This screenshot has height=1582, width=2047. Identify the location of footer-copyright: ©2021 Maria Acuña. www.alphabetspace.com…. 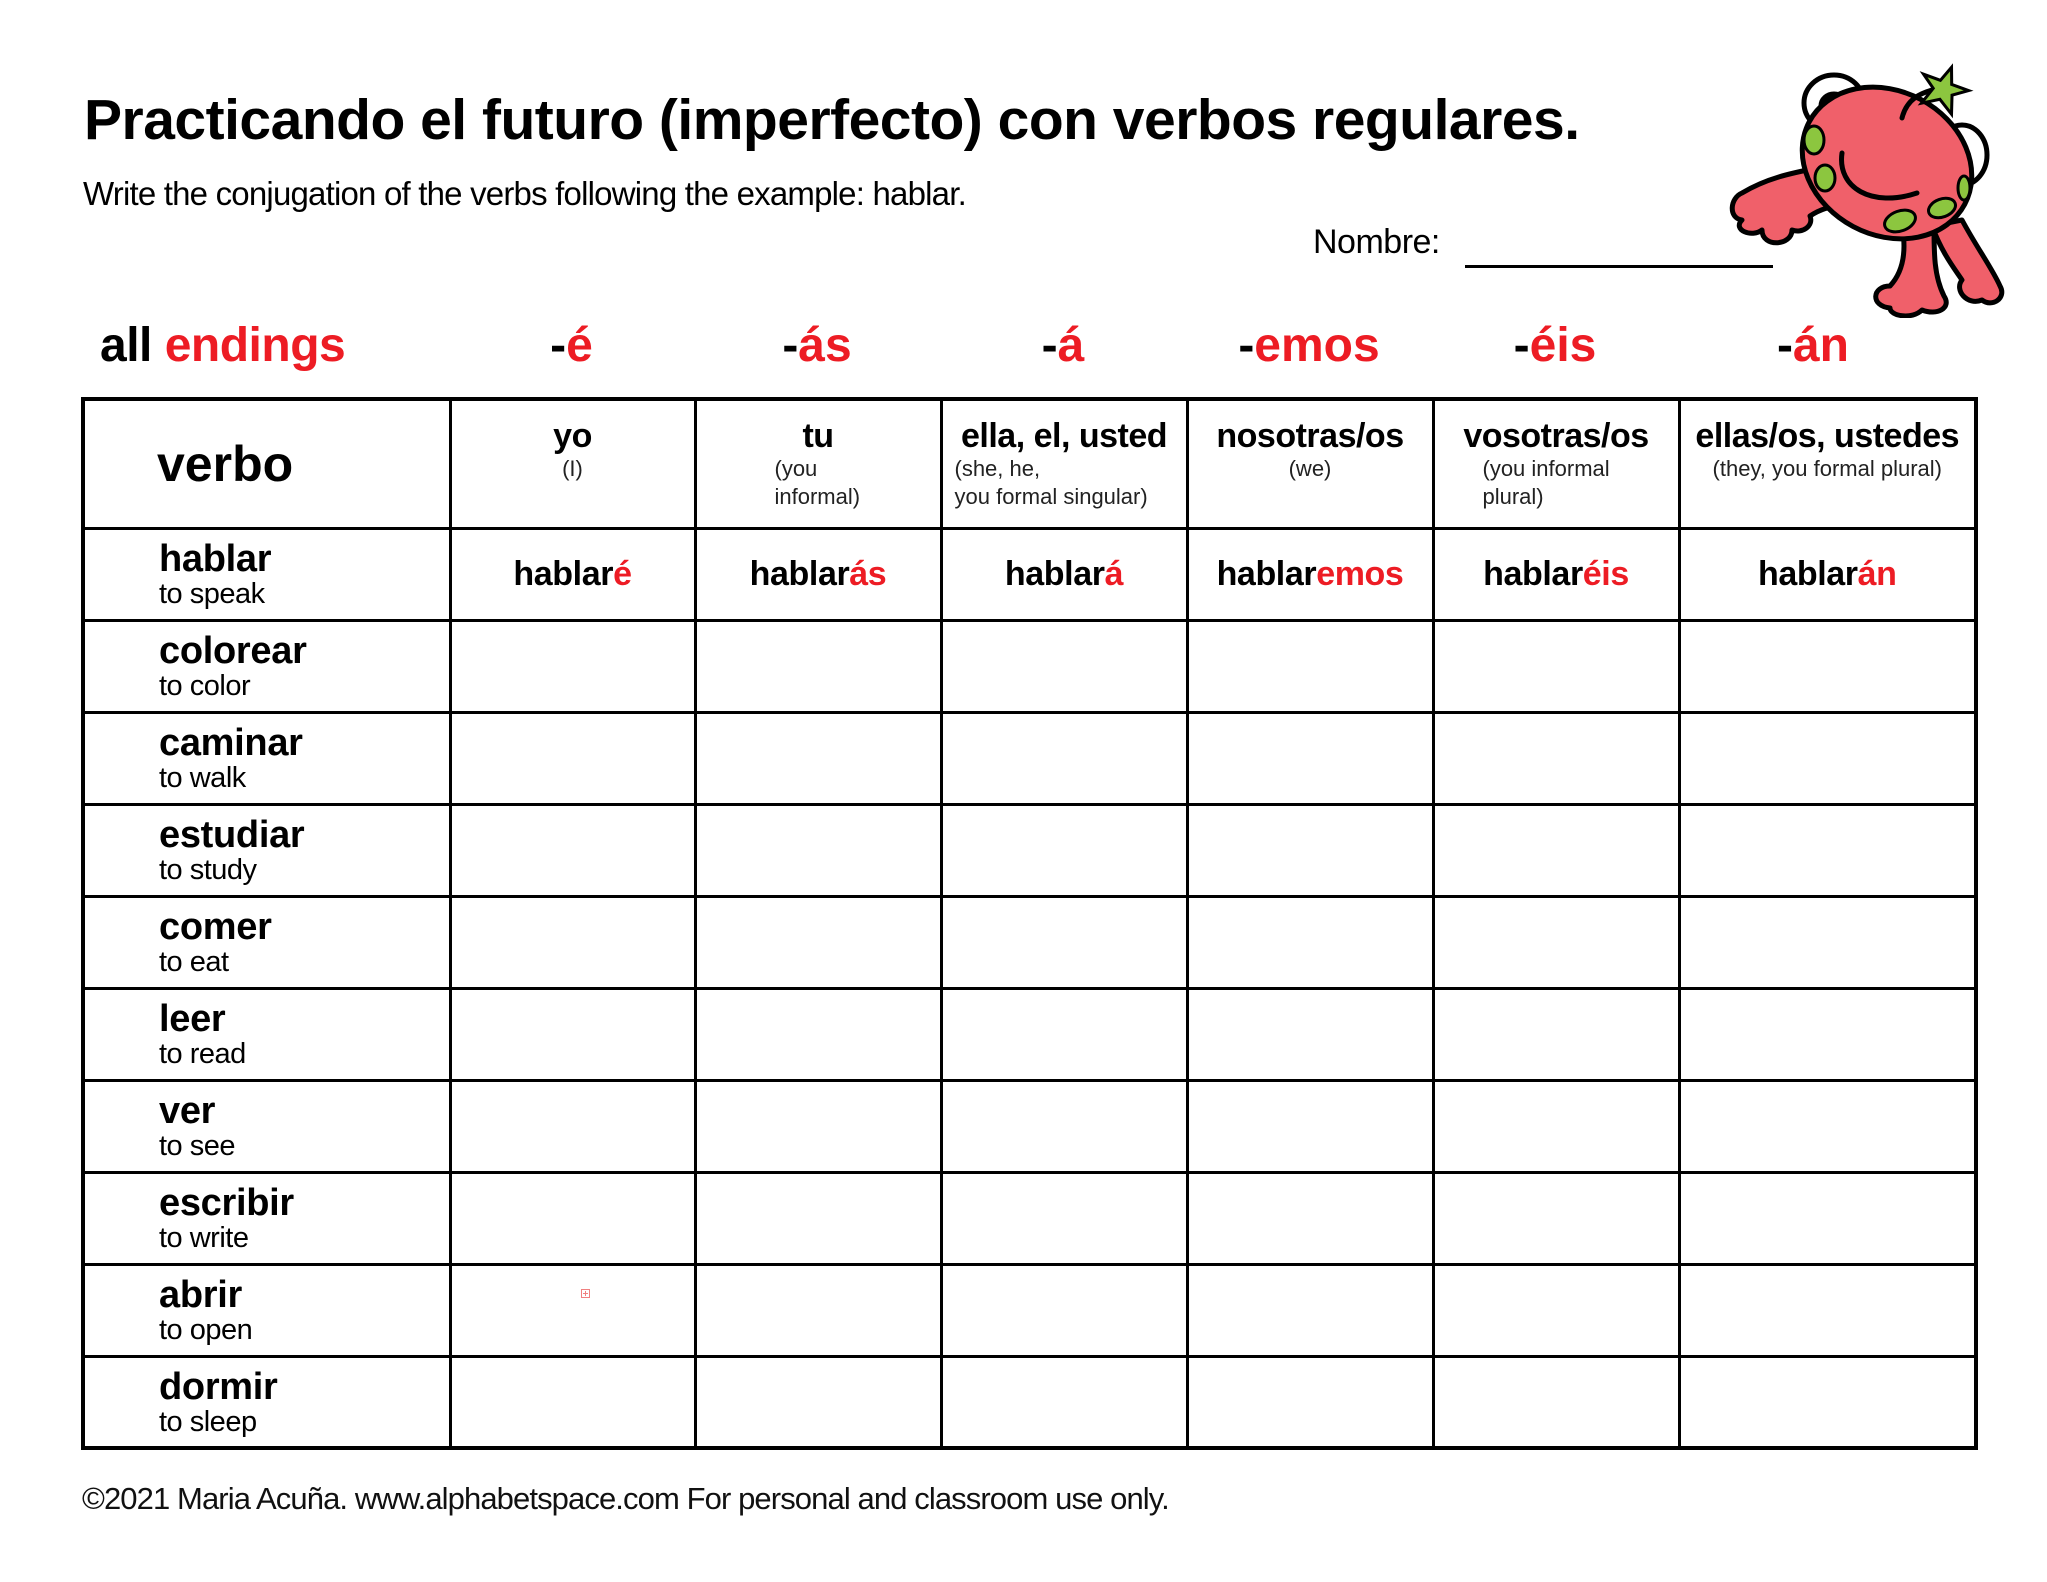
(626, 1498).